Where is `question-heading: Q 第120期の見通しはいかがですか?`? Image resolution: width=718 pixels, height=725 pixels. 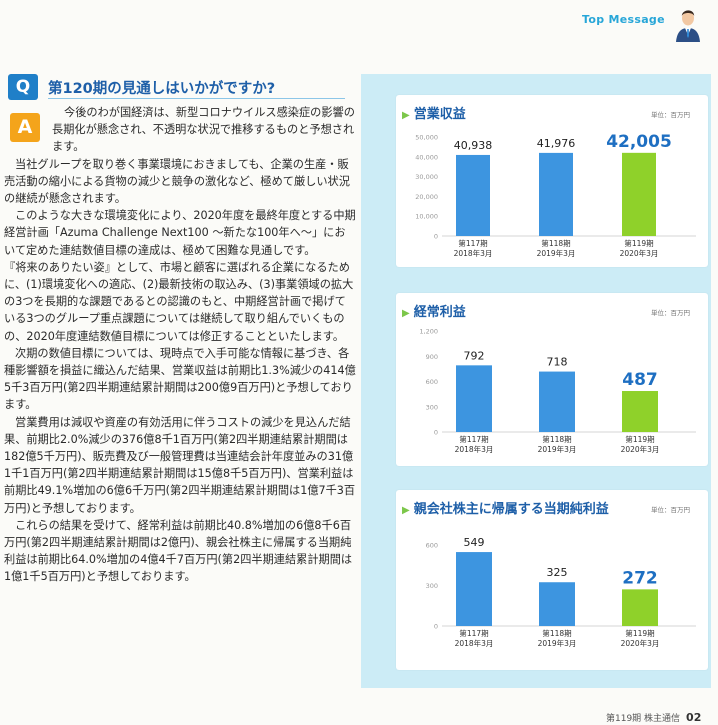
question-heading: Q 第120期の見通しはいかがですか? is located at coordinates (176, 87).